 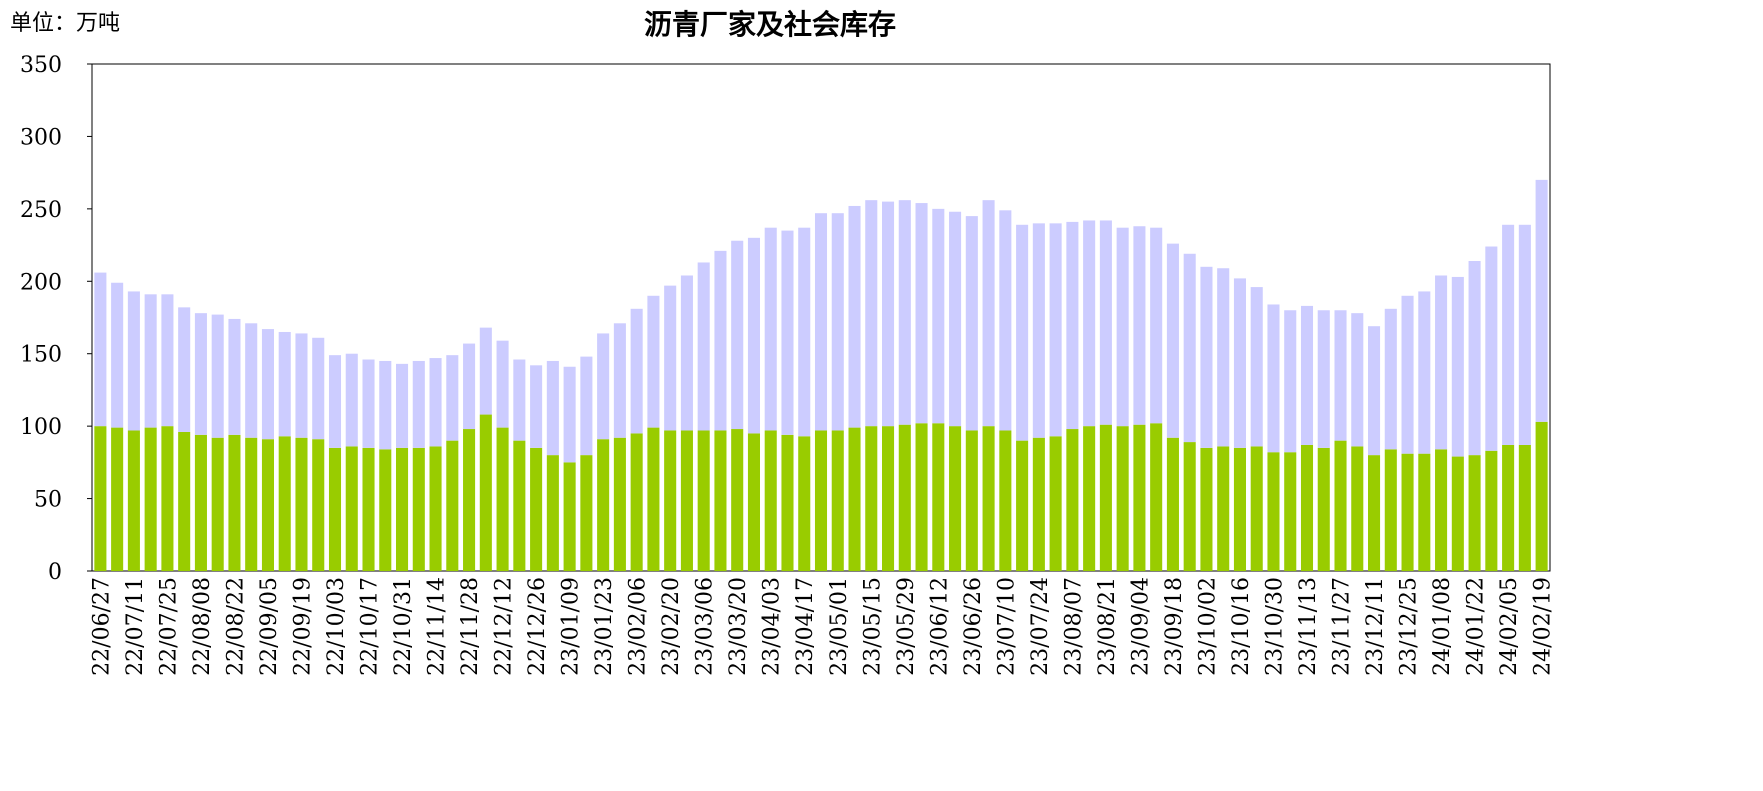 I want to click on x-tick-label: 23/07/24, so click(x=1040, y=626).